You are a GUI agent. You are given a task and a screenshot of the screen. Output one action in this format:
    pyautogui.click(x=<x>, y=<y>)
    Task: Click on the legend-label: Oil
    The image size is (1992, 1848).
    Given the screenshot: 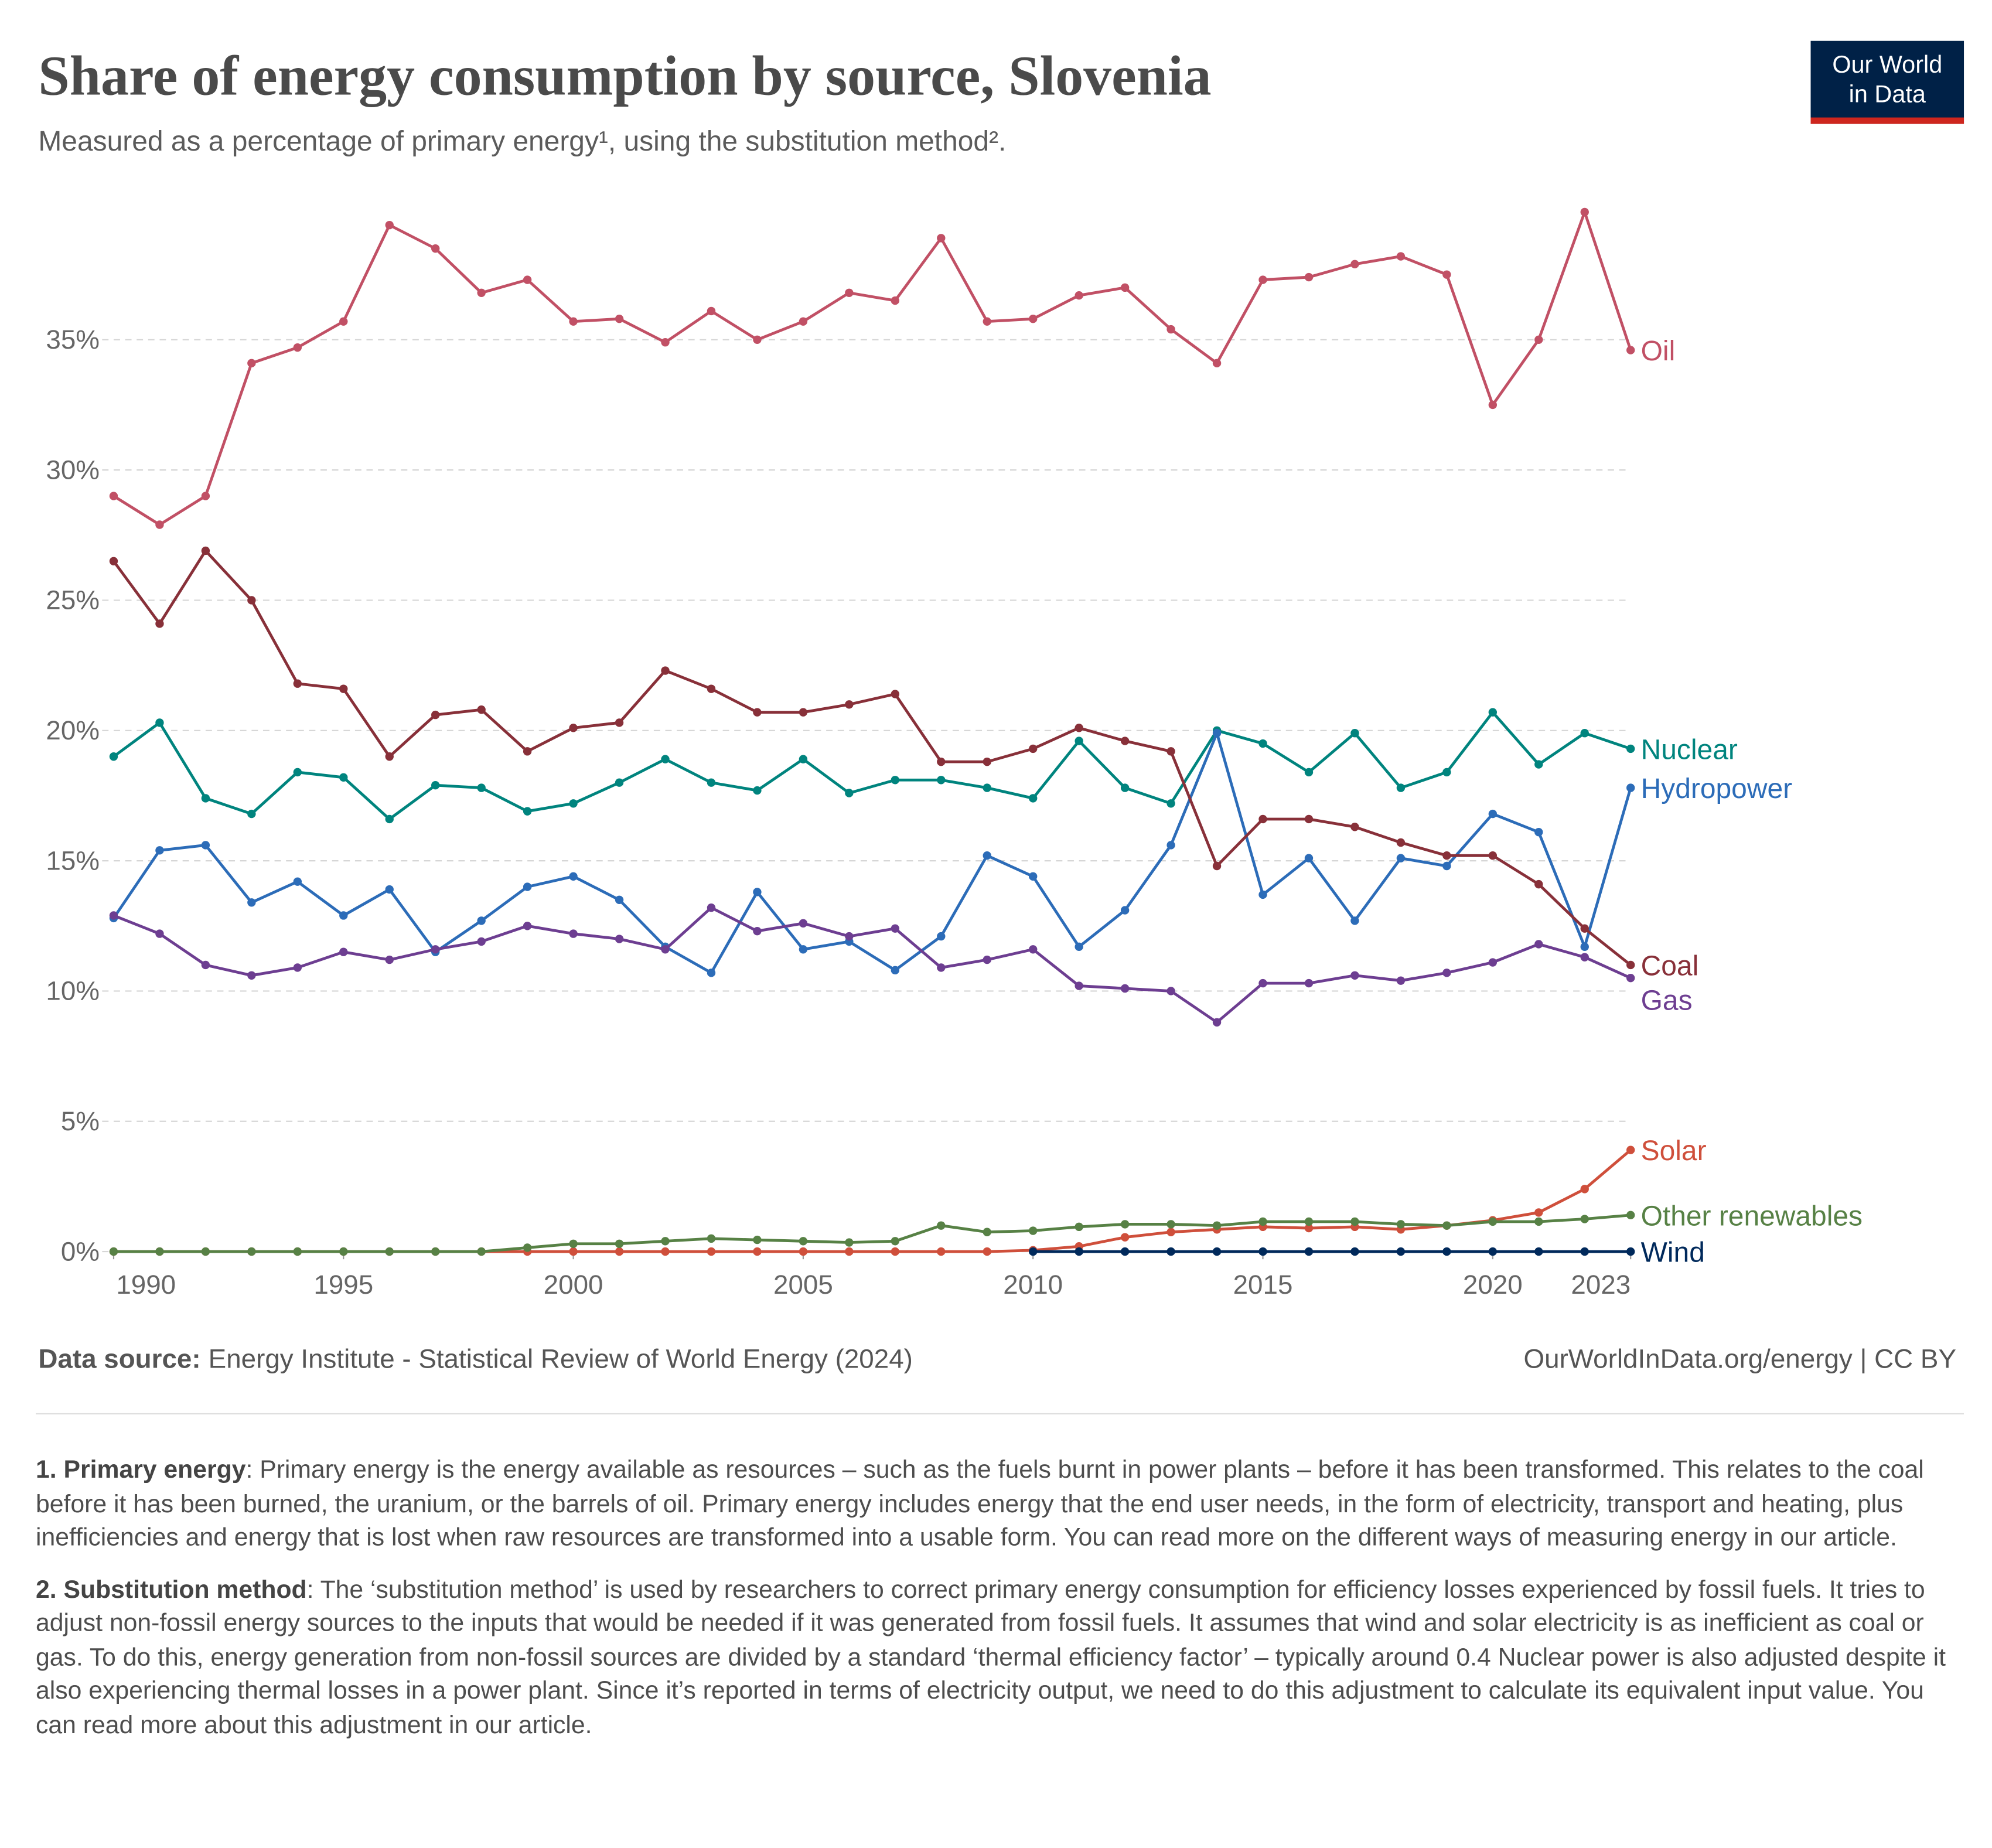 What is the action you would take?
    pyautogui.click(x=1658, y=351)
    